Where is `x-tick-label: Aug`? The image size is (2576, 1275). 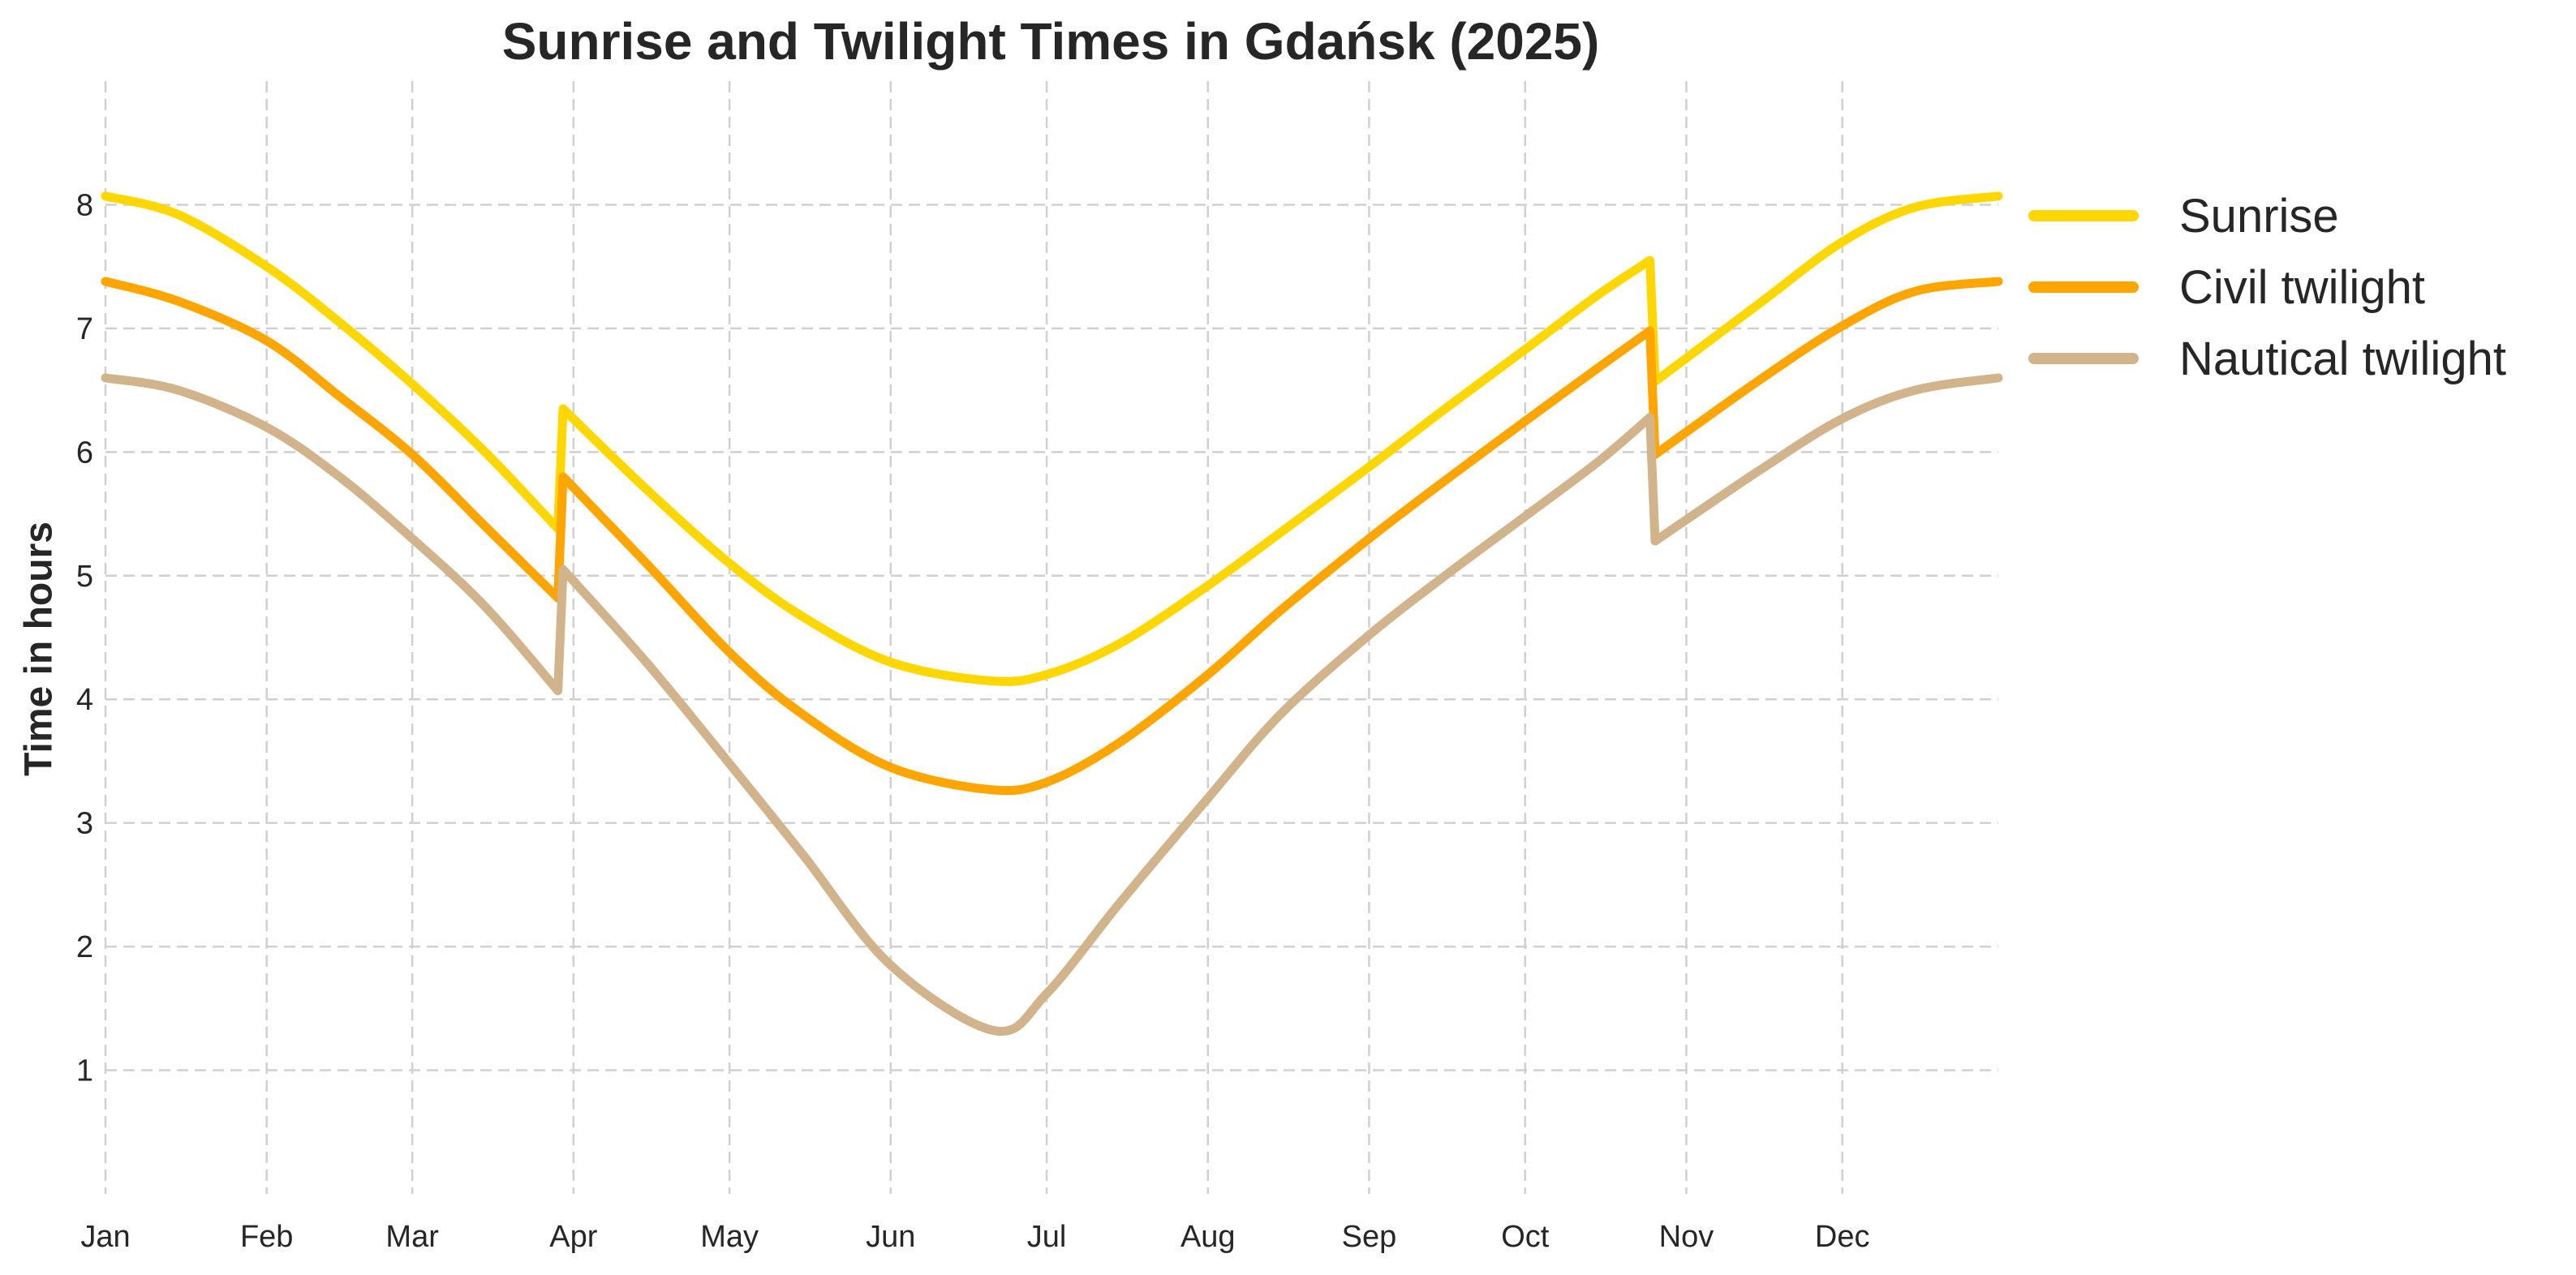
x-tick-label: Aug is located at coordinates (1208, 1237).